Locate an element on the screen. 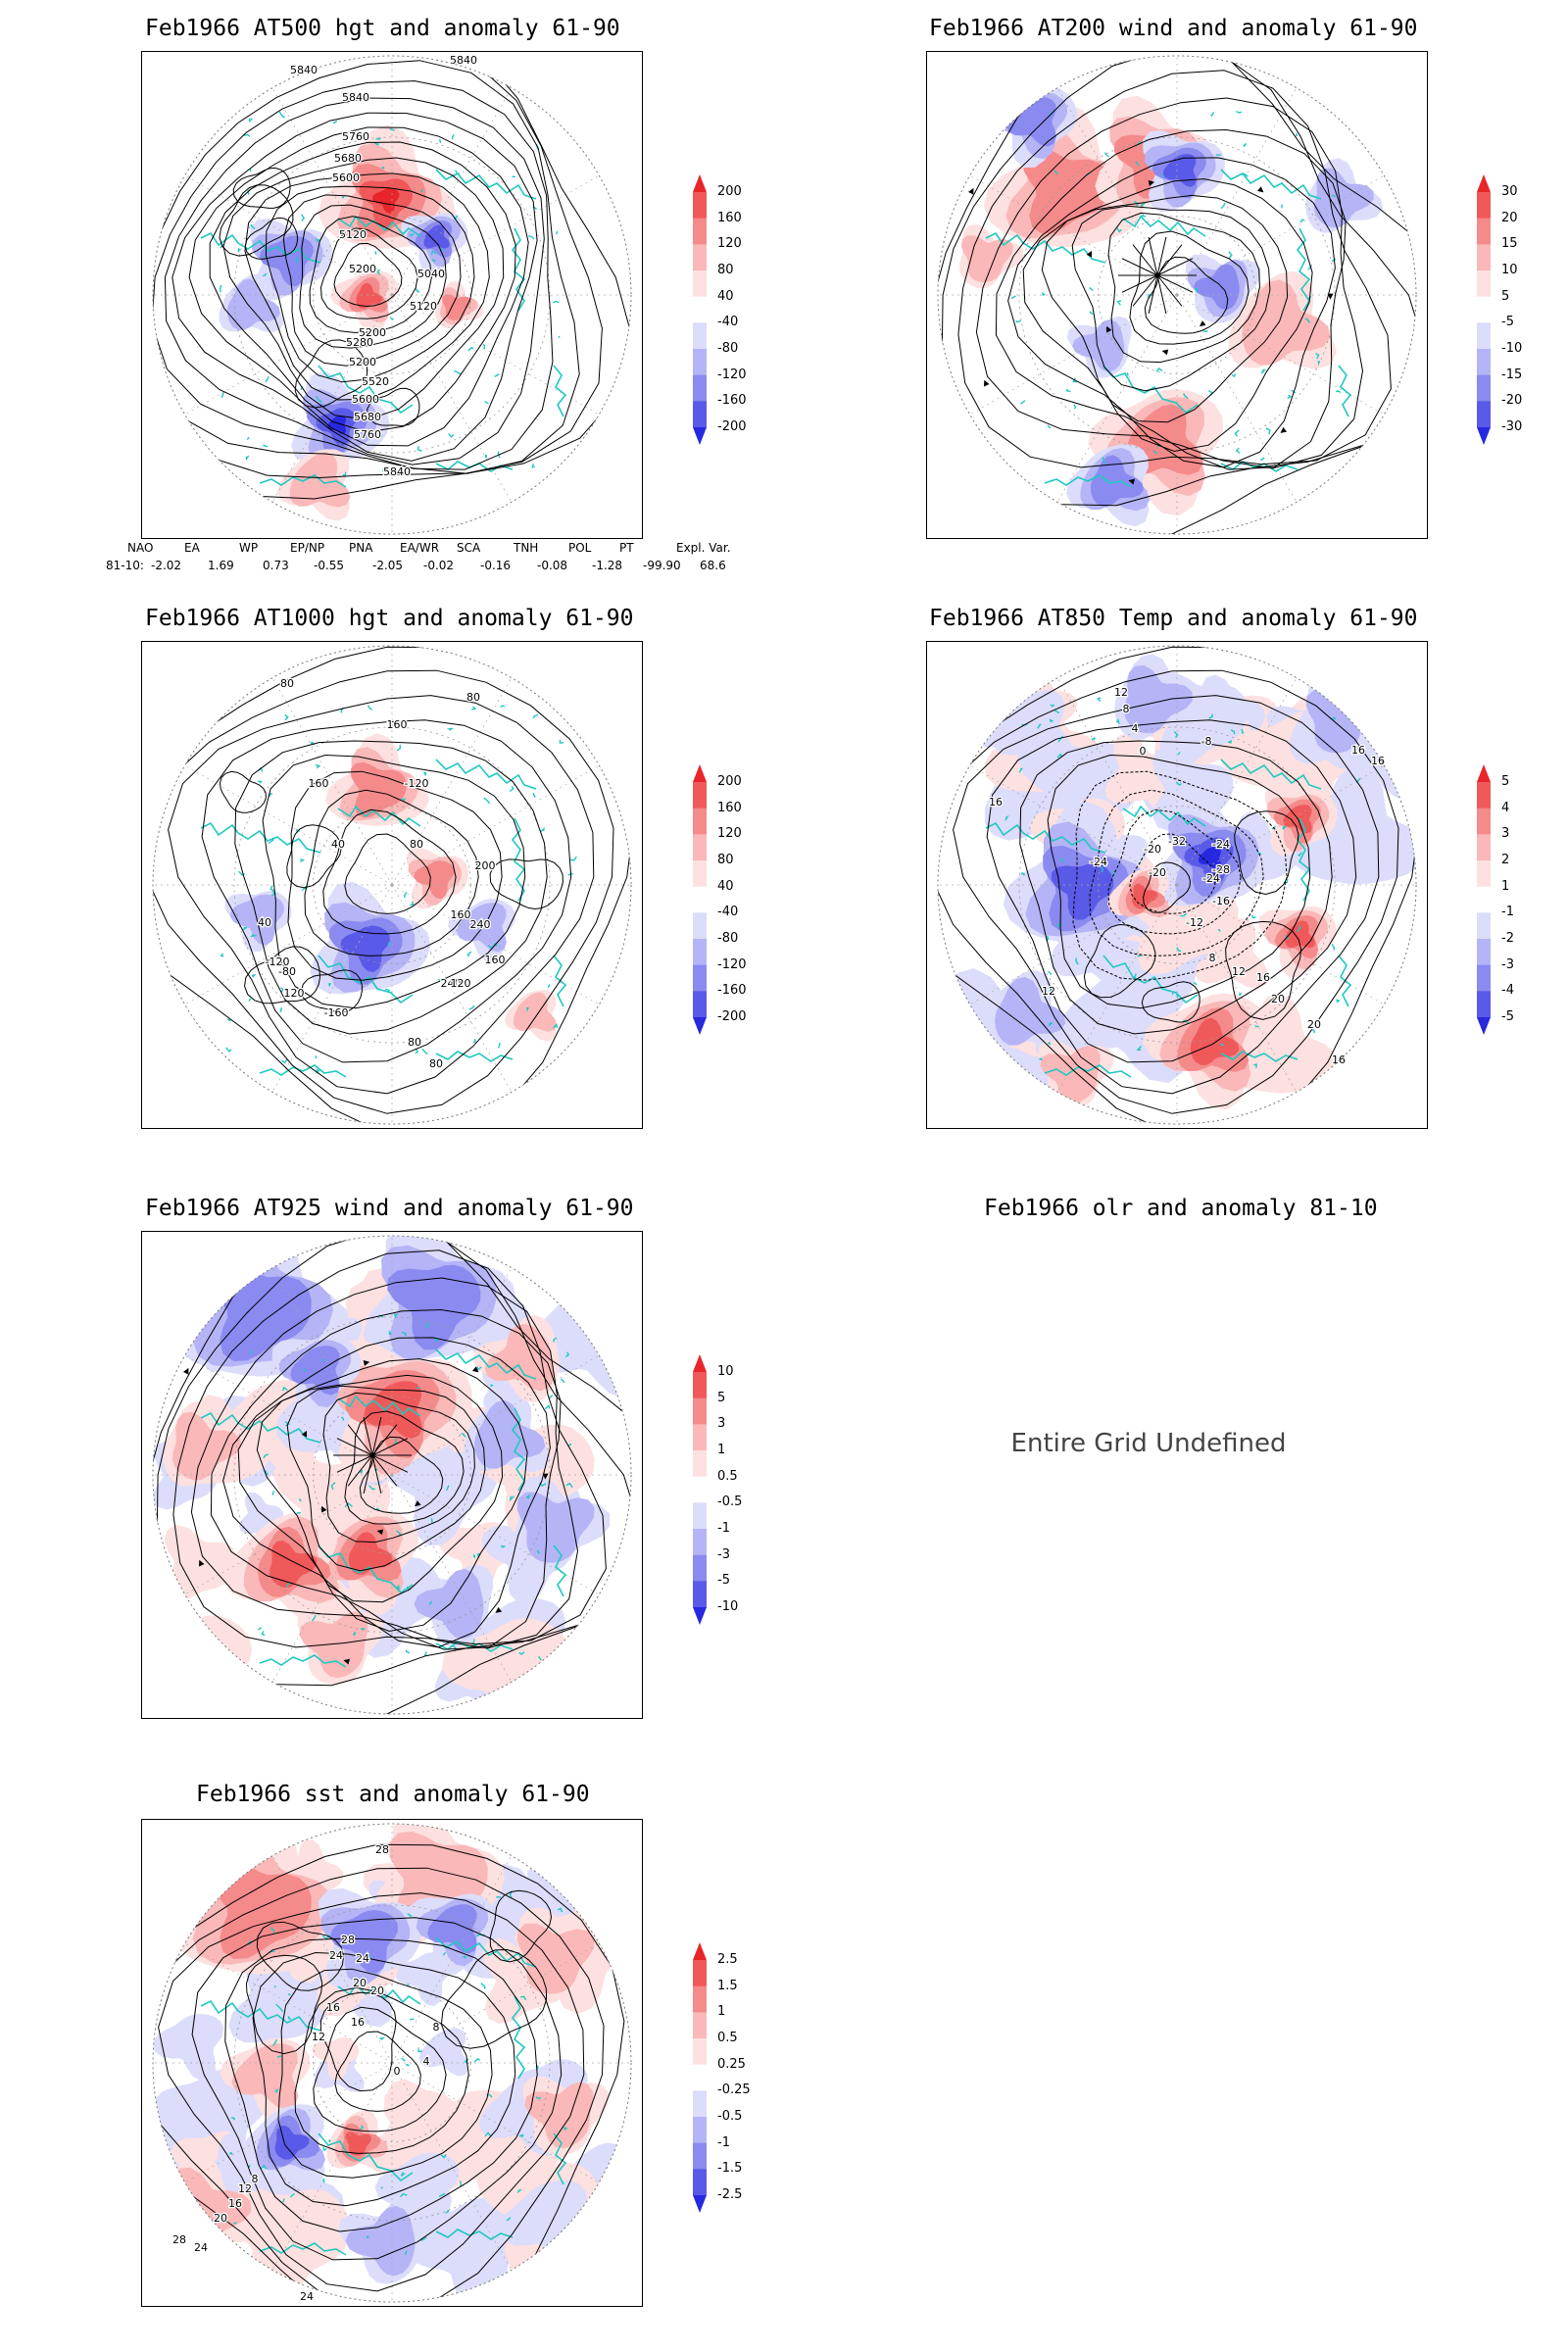  contour-label: 5760 is located at coordinates (355, 136).